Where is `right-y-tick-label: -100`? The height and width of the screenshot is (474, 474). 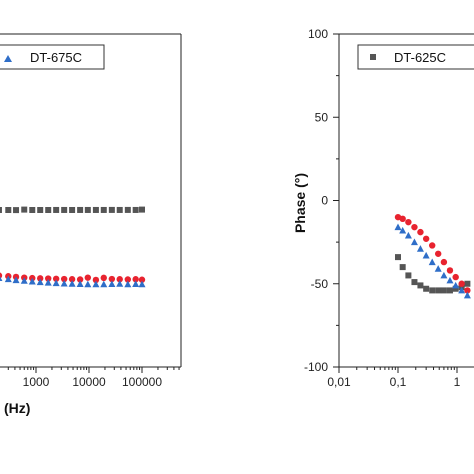
right-y-tick-label: -100 is located at coordinates (316, 367).